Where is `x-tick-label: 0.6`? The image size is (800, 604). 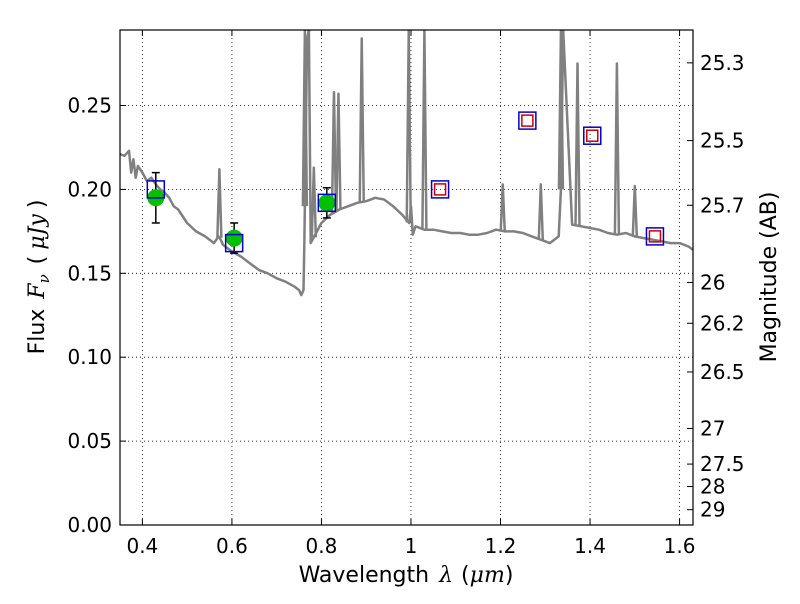 x-tick-label: 0.6 is located at coordinates (232, 546).